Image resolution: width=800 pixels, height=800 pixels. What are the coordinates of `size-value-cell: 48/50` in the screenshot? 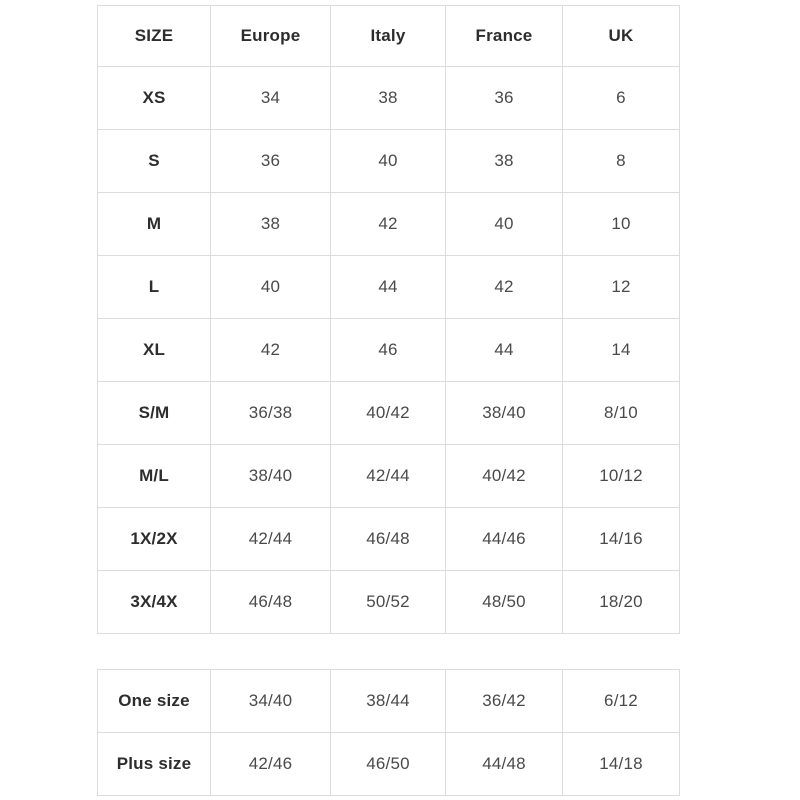 It's located at (504, 602).